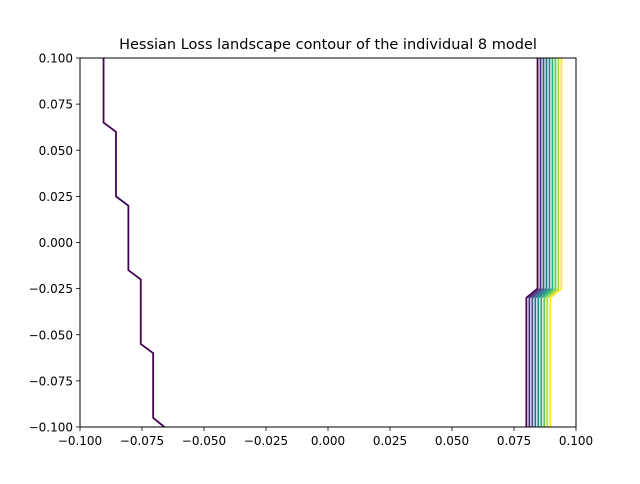 This screenshot has width=640, height=484. I want to click on x-tick-label: −0.075, so click(142, 441).